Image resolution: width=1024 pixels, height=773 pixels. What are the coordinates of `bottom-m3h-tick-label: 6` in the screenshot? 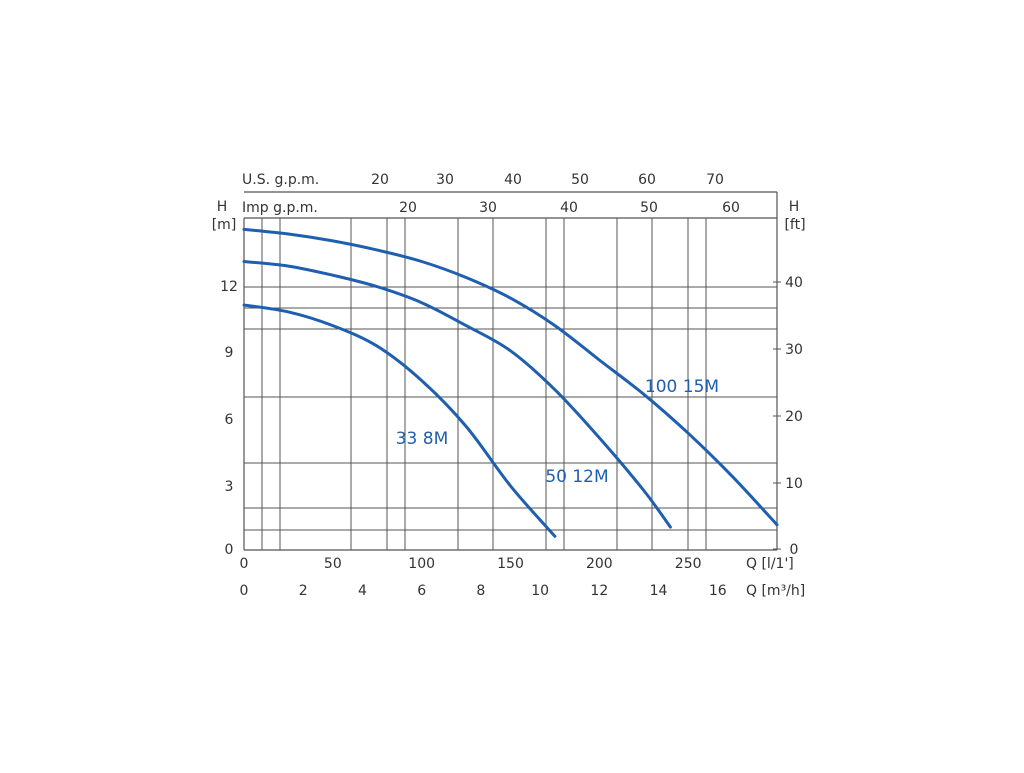 It's located at (421, 591).